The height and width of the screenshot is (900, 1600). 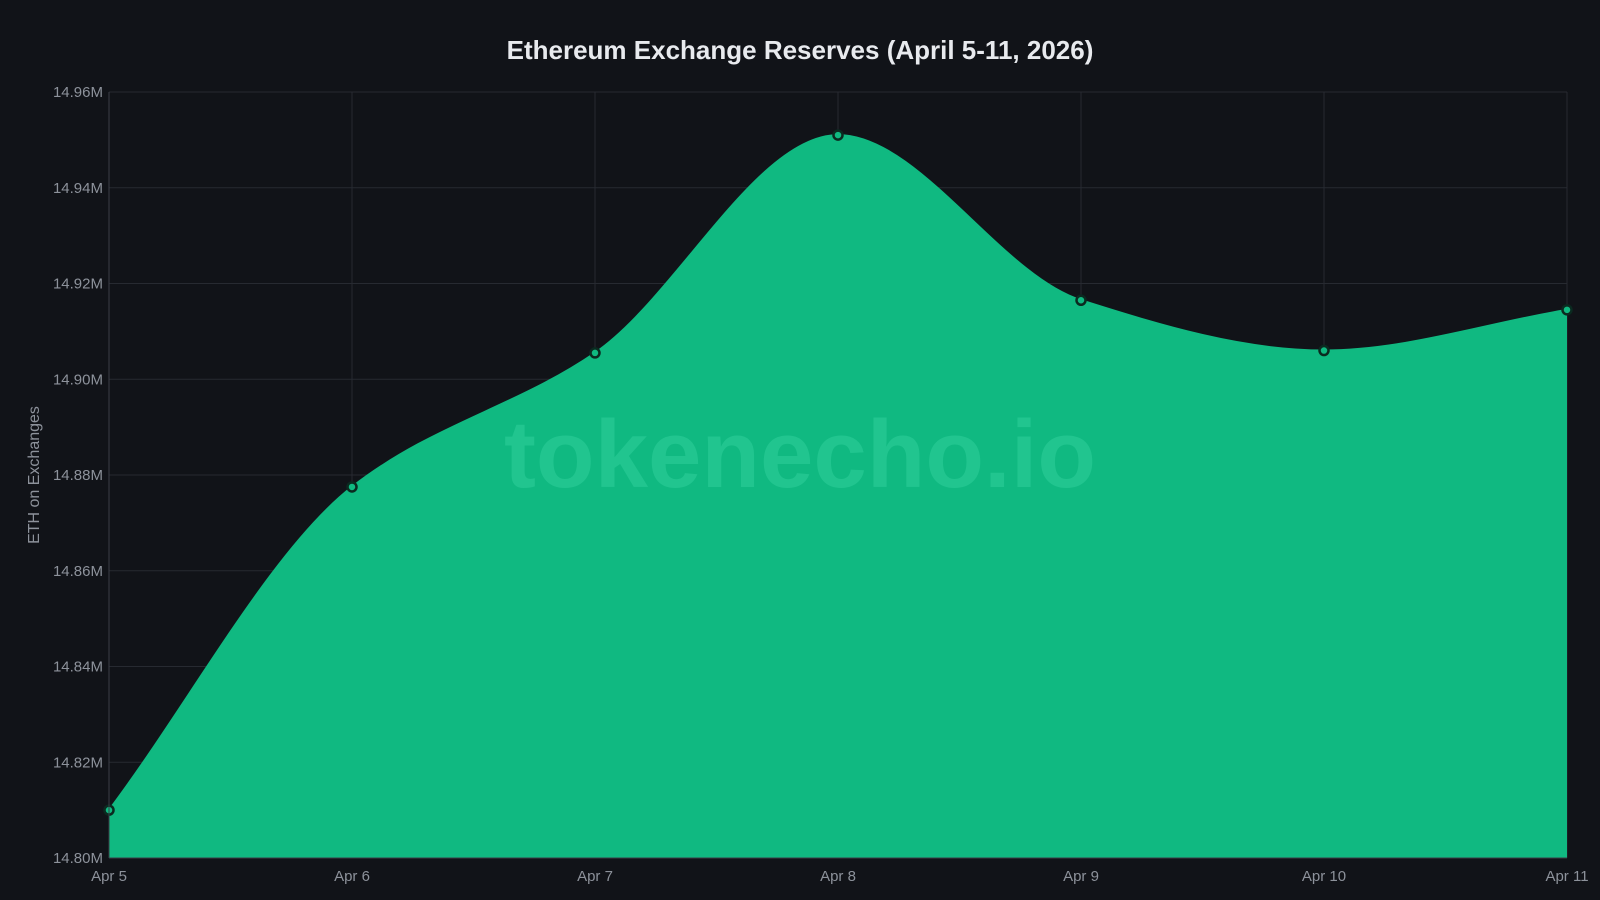 What do you see at coordinates (1566, 876) in the screenshot?
I see `x-tick-label: Apr 11` at bounding box center [1566, 876].